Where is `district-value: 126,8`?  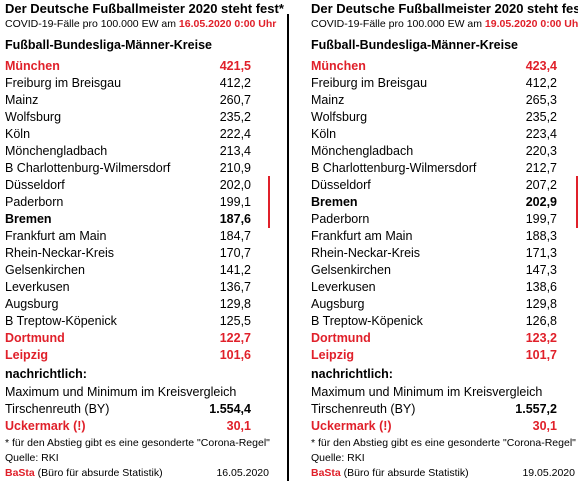 district-value: 126,8 is located at coordinates (541, 321).